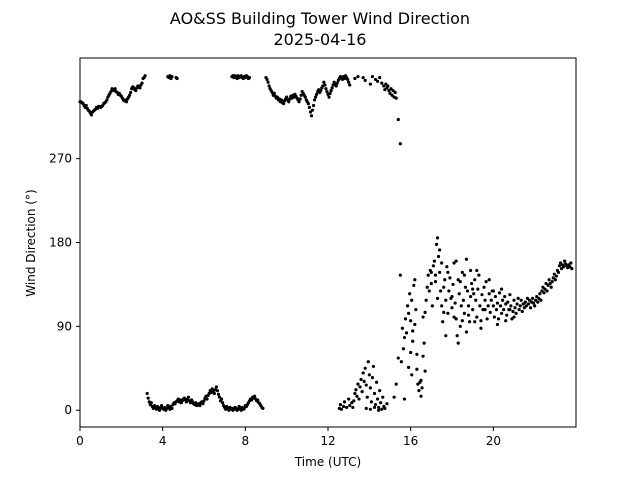 The image size is (640, 480). Describe the element at coordinates (68, 410) in the screenshot. I see `y-tick-label: 0` at that location.